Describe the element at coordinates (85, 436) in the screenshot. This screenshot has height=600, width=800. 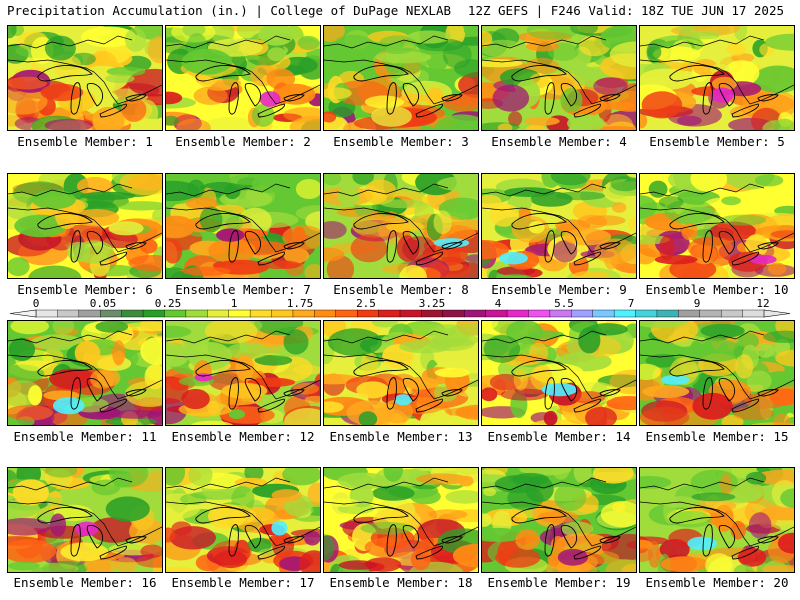
I see `ensemble-member-label: Ensemble Member: 11` at that location.